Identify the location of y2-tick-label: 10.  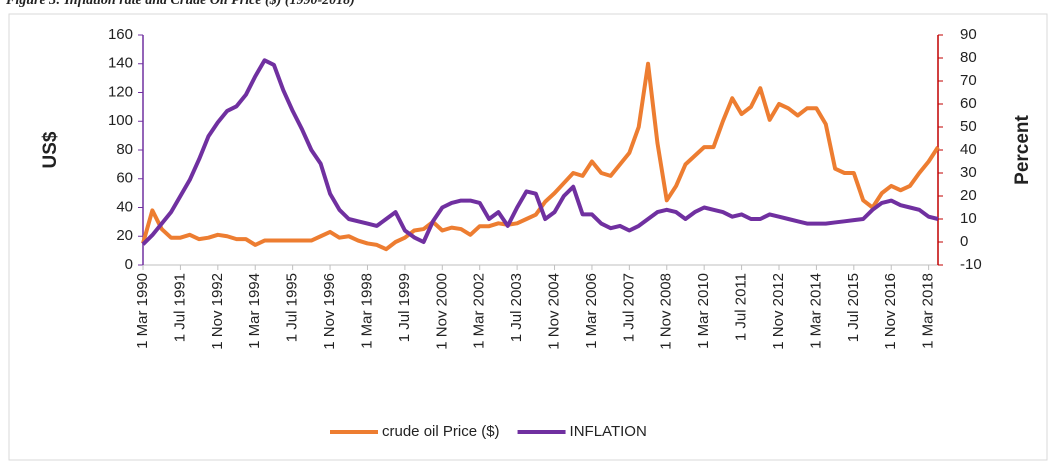
(968, 218).